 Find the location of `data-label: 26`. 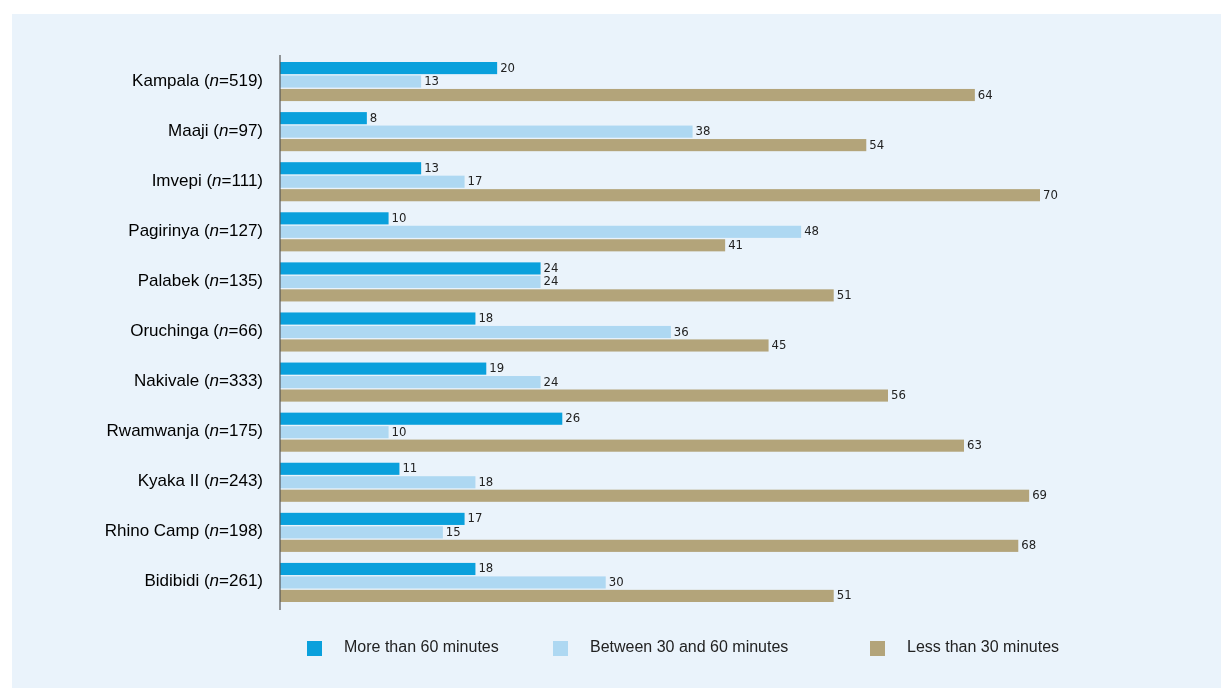

data-label: 26 is located at coordinates (573, 418).